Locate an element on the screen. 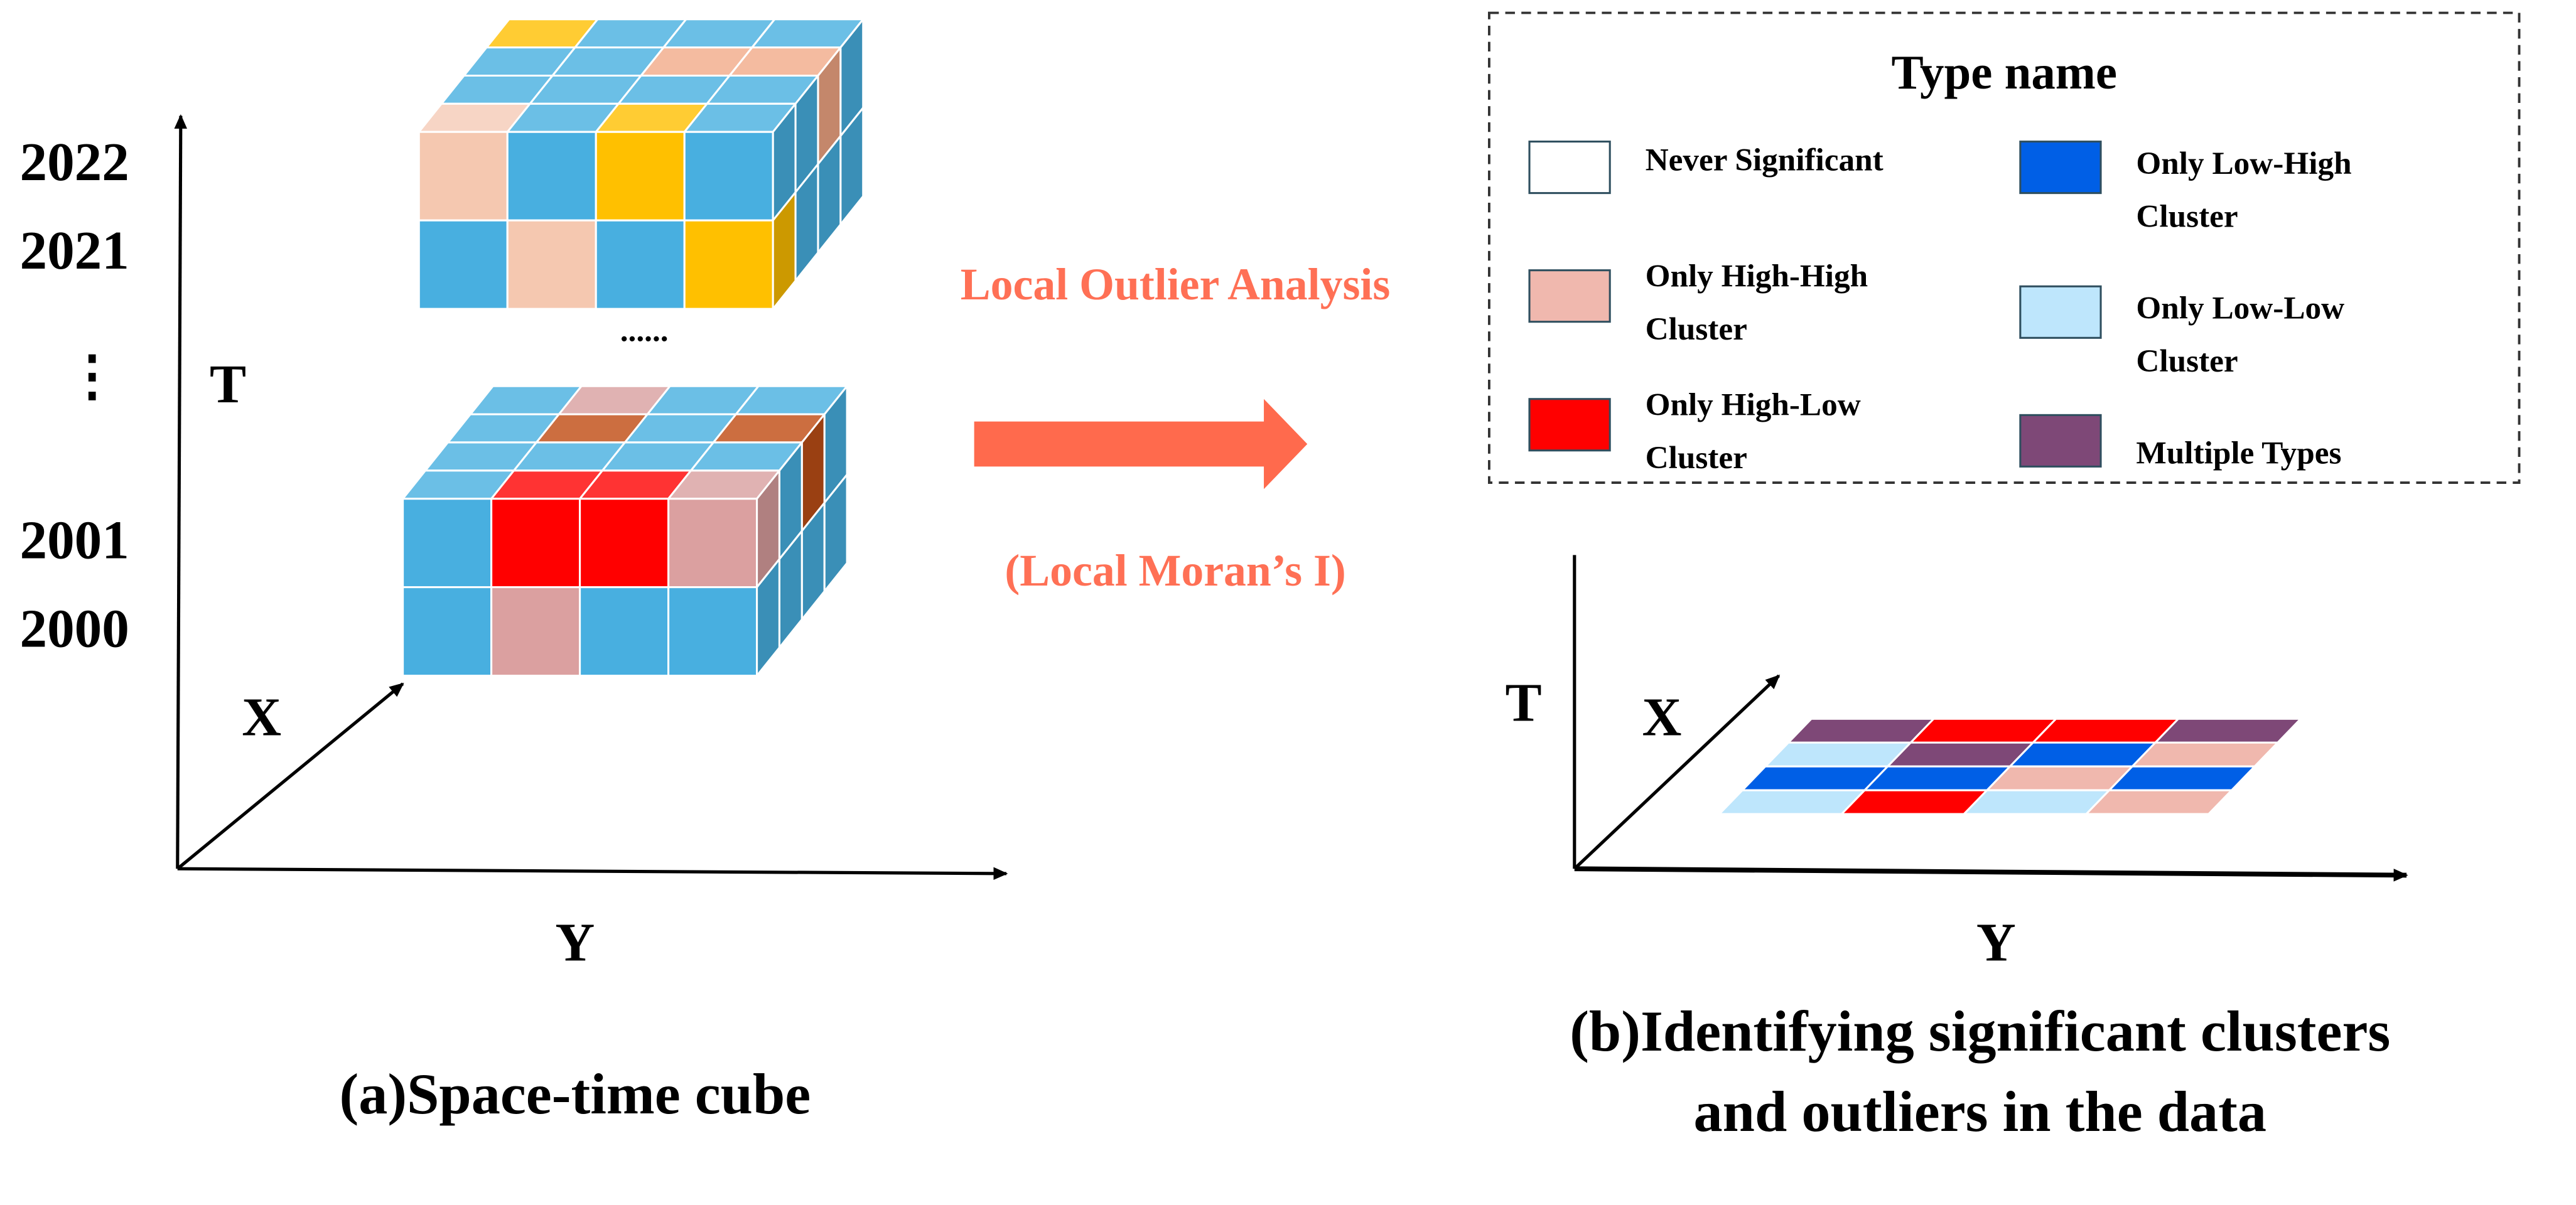  legend-item-ll: Only Low-Low Cluster is located at coordinates (2181, 332).